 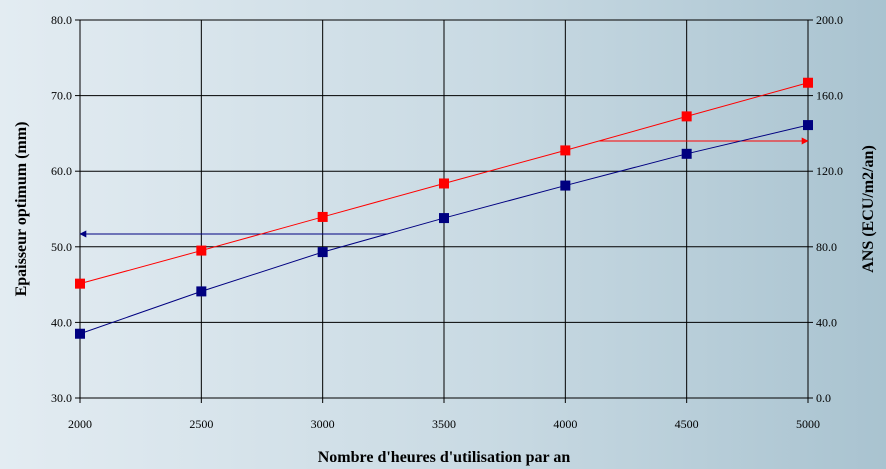 I want to click on x-tick-label: 4000, so click(x=565, y=424).